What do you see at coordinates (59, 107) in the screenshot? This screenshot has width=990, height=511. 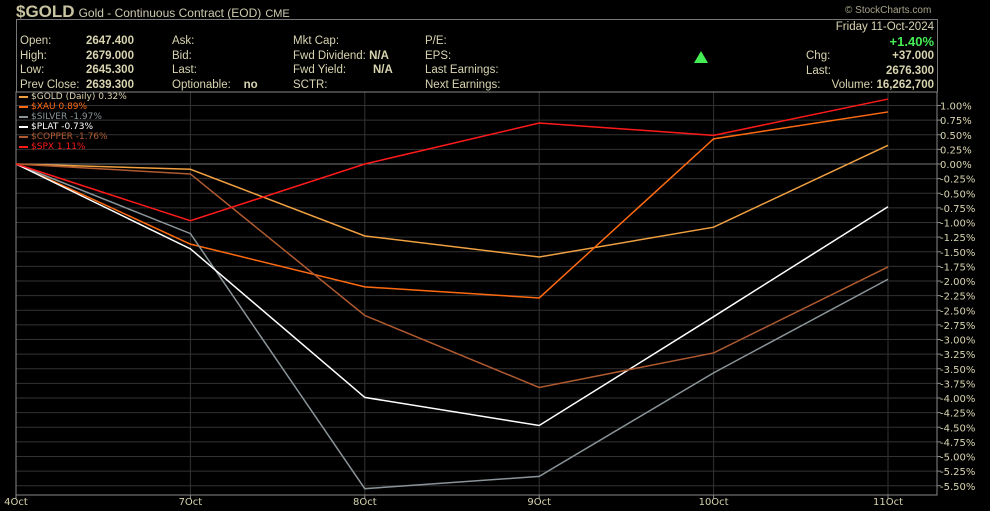 I see `legend-label: $XAU 0.89%` at bounding box center [59, 107].